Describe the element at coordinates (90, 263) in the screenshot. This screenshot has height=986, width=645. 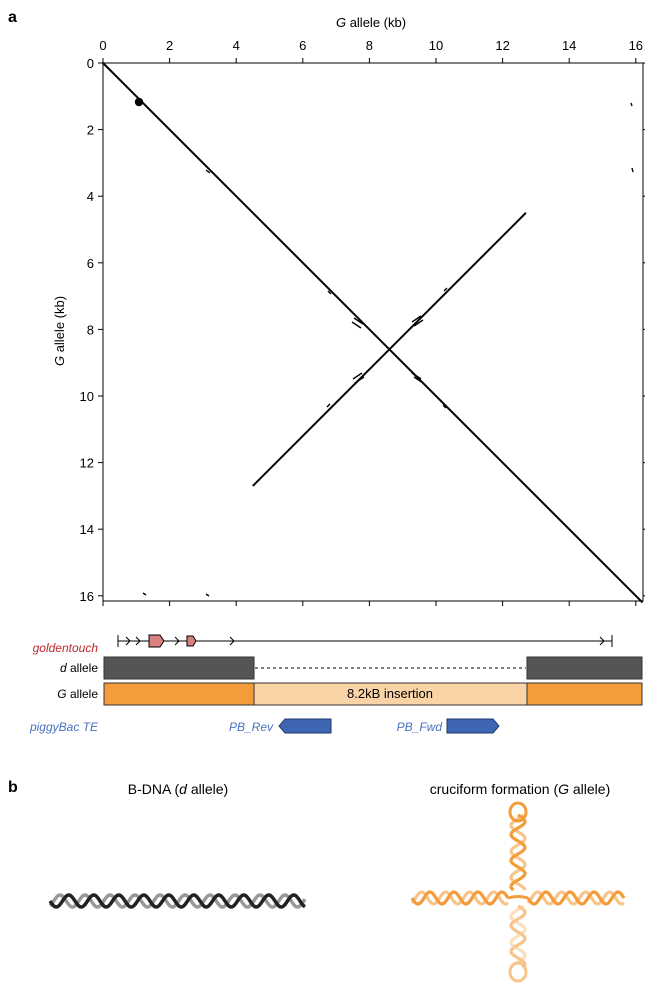
I see `y-tick-label: 6` at that location.